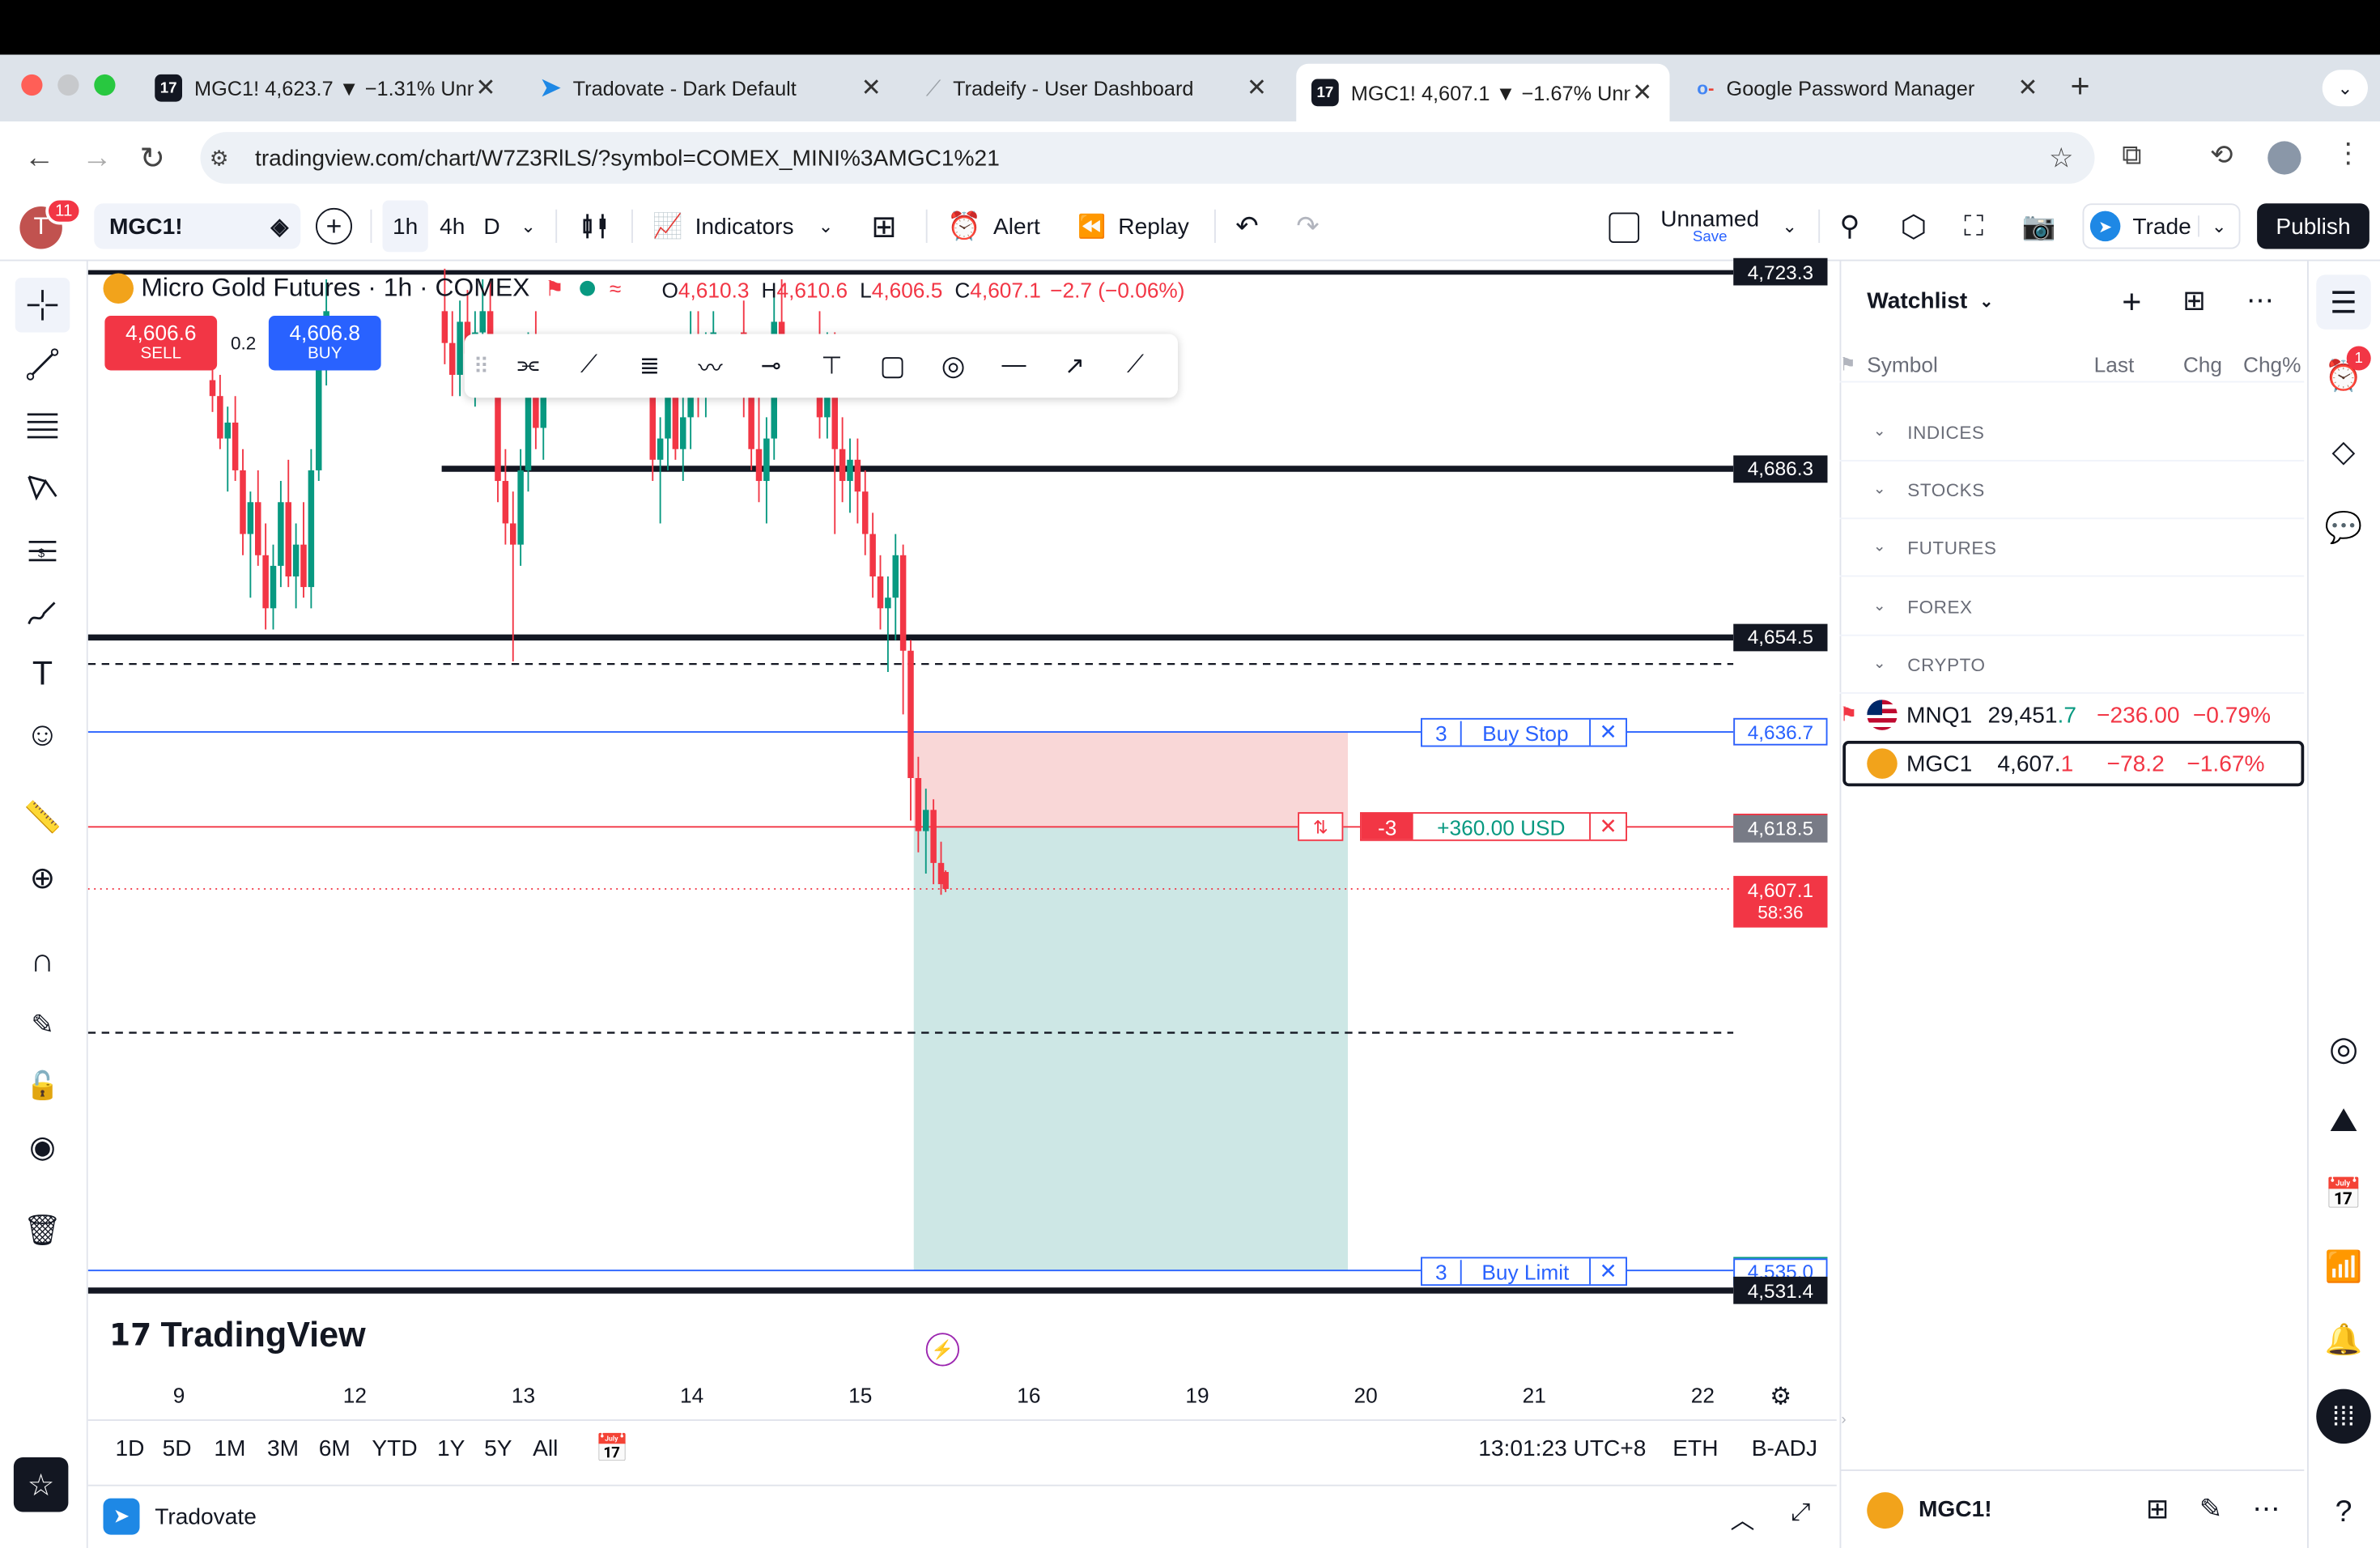 The image size is (2380, 1548). What do you see at coordinates (832, 366) in the screenshot?
I see `text-box-icon: ⊤` at bounding box center [832, 366].